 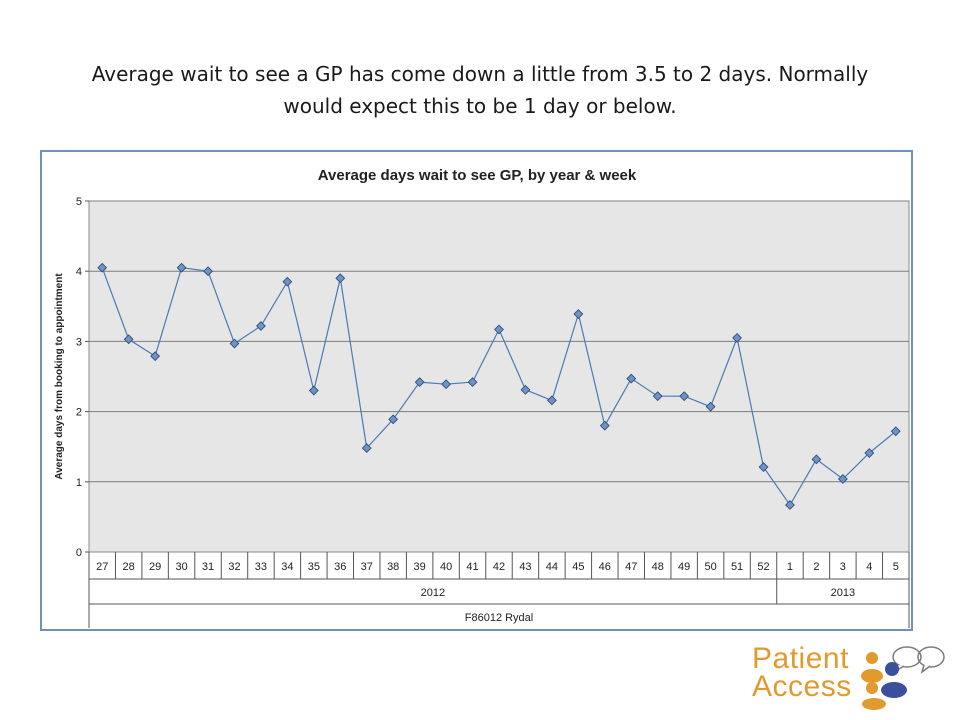 What do you see at coordinates (208, 567) in the screenshot?
I see `x-tick-label: 31` at bounding box center [208, 567].